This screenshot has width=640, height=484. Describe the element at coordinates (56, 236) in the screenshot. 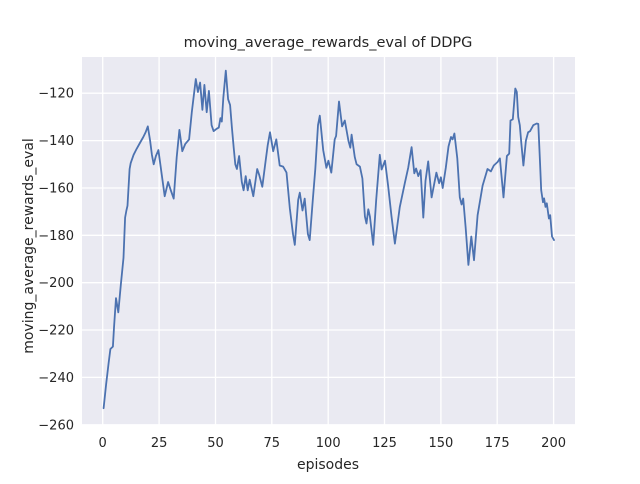

I see `y-tick-label: −180` at that location.